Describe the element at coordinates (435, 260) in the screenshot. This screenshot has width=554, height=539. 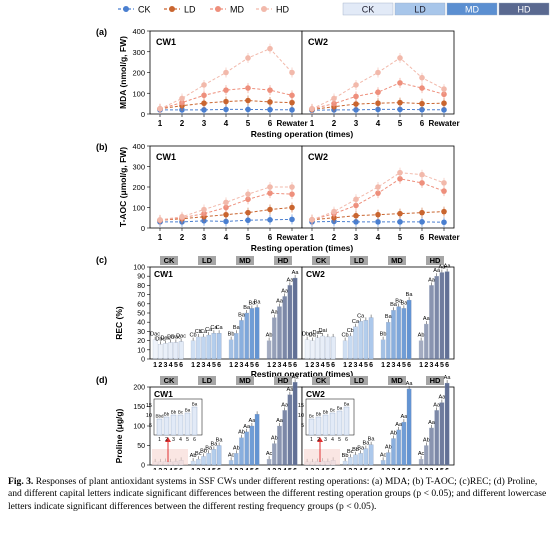
I see `group-tag-HD` at that location.